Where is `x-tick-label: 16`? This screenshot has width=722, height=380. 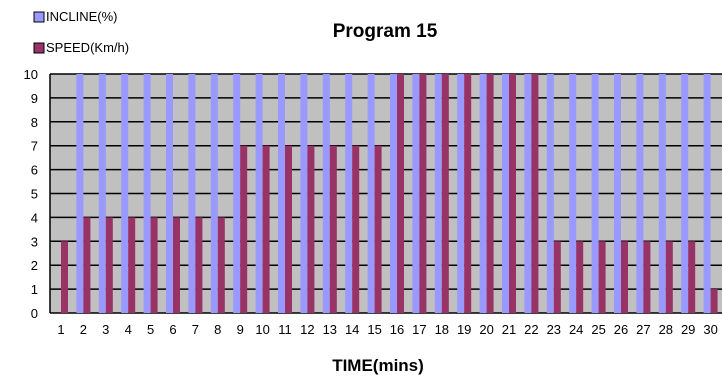 x-tick-label: 16 is located at coordinates (397, 329).